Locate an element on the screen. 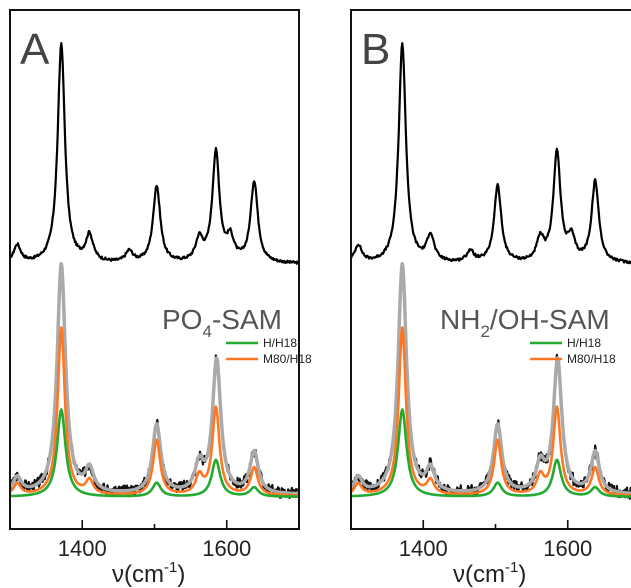  panel-a-x-axis-label: ν(cm-1) is located at coordinates (148, 573).